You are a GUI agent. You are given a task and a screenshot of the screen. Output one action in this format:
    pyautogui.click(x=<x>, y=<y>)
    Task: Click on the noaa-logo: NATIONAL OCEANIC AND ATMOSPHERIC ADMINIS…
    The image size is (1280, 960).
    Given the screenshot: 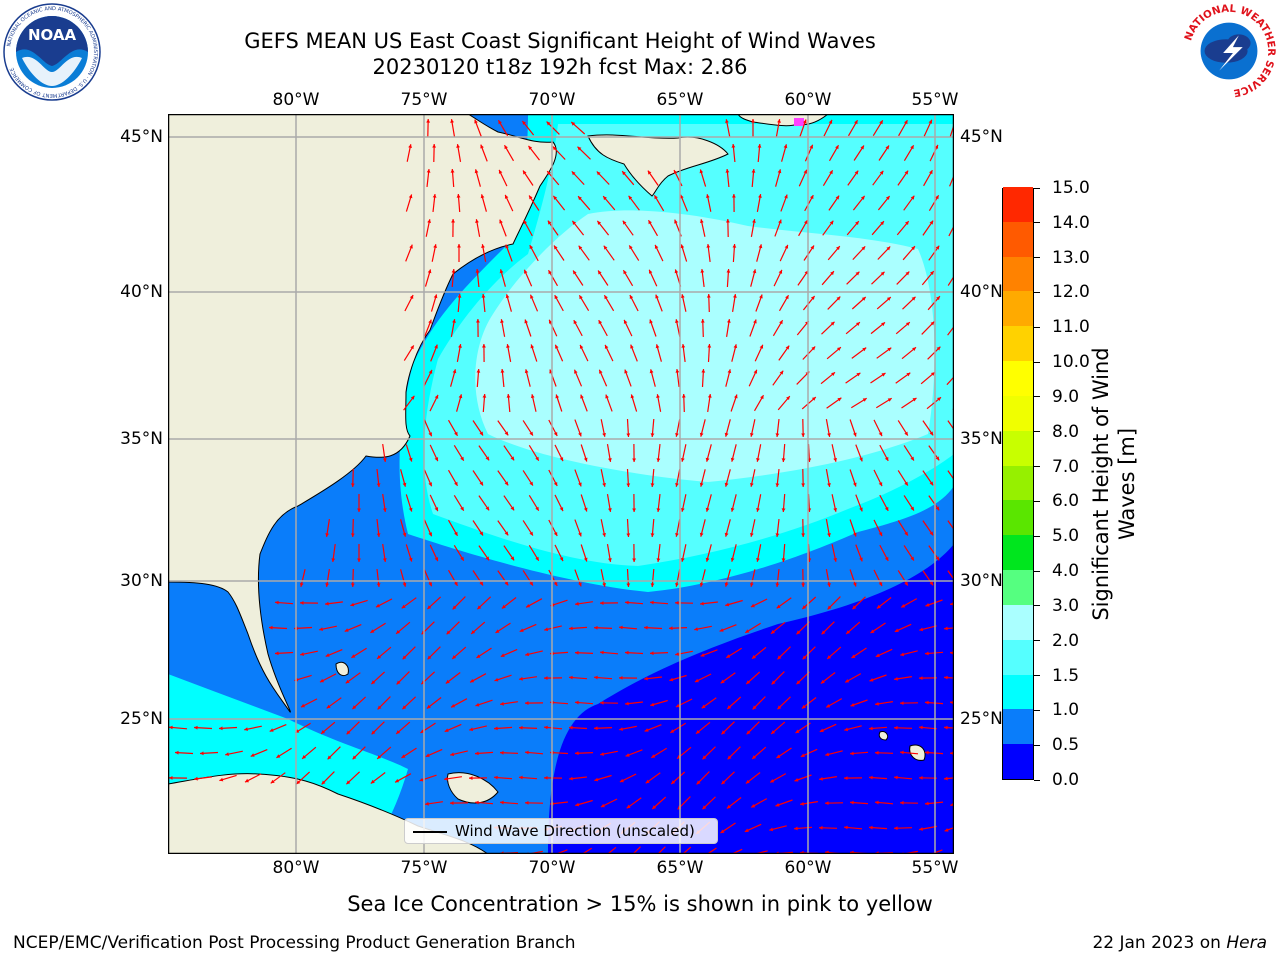 What is the action you would take?
    pyautogui.click(x=52, y=52)
    